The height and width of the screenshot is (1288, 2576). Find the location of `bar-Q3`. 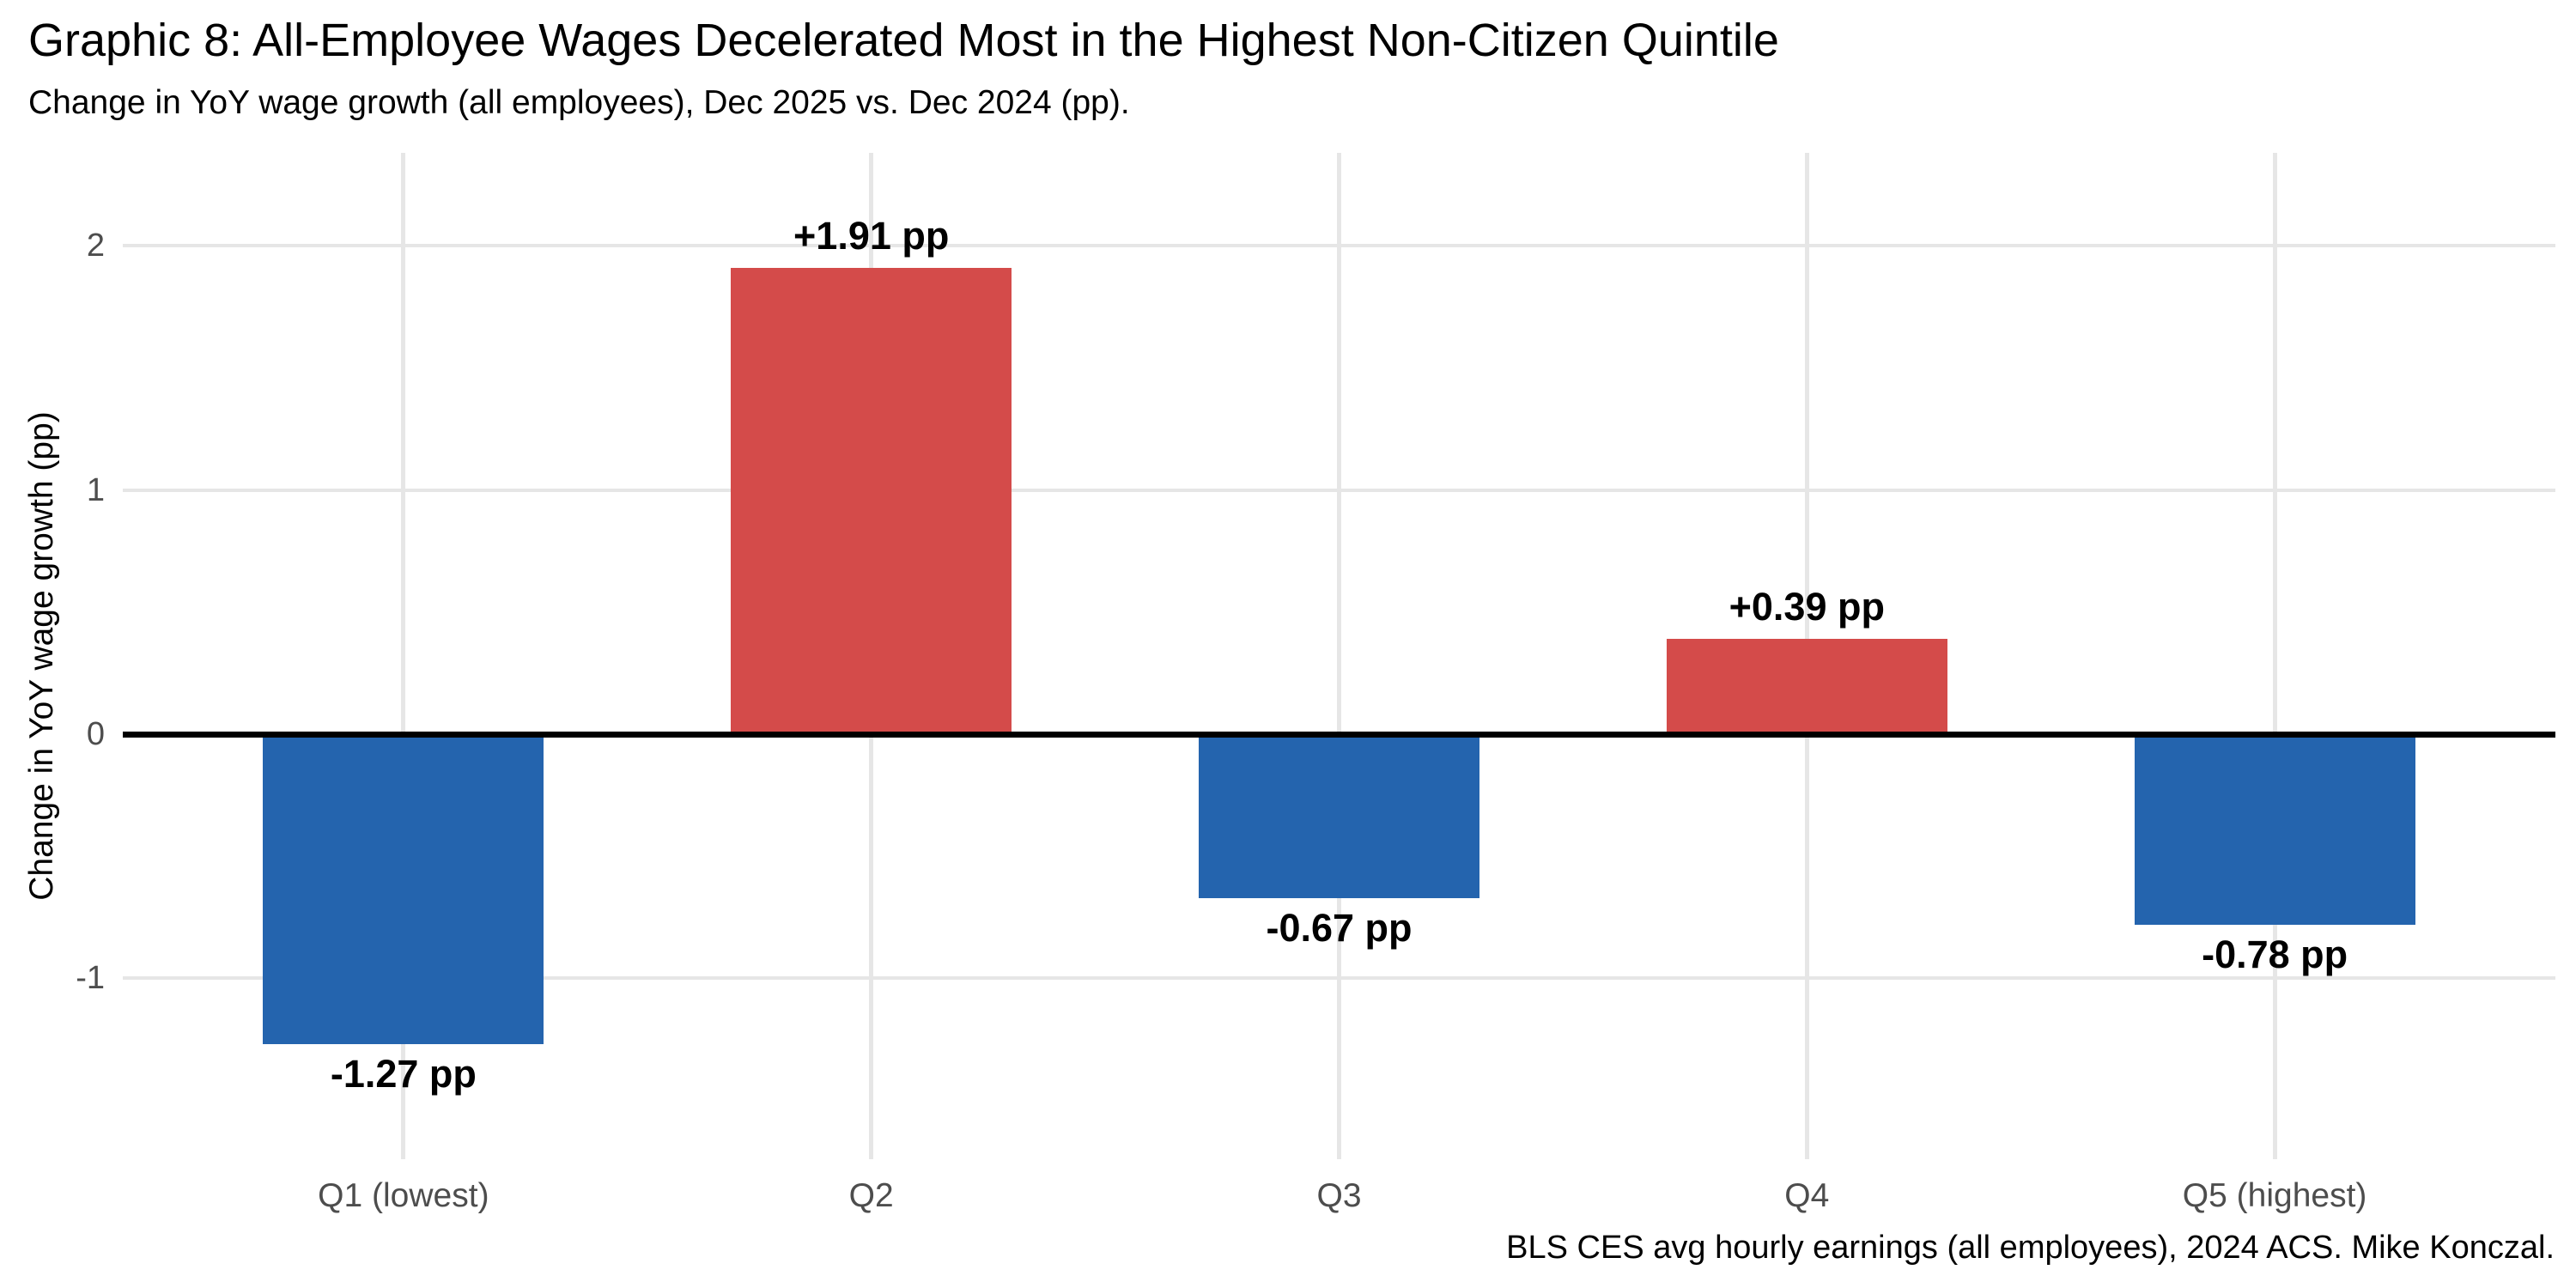

bar-Q3 is located at coordinates (1339, 816).